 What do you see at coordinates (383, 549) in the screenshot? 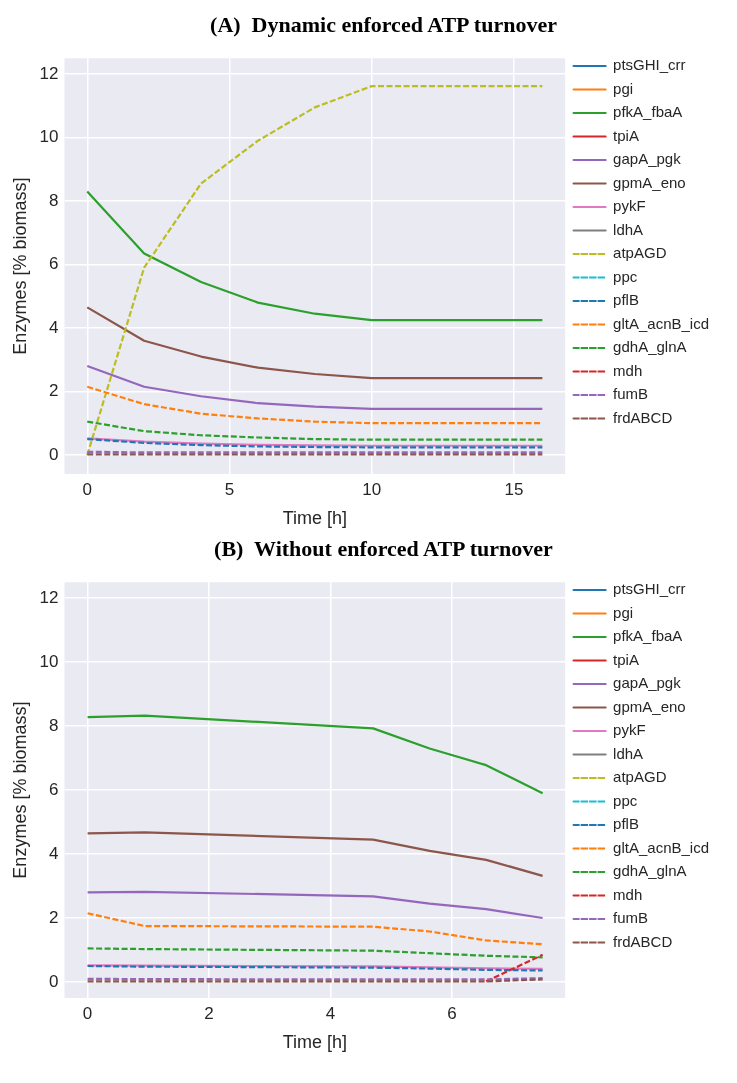
I see `chart-title: (B) Without enforced ATP turnover` at bounding box center [383, 549].